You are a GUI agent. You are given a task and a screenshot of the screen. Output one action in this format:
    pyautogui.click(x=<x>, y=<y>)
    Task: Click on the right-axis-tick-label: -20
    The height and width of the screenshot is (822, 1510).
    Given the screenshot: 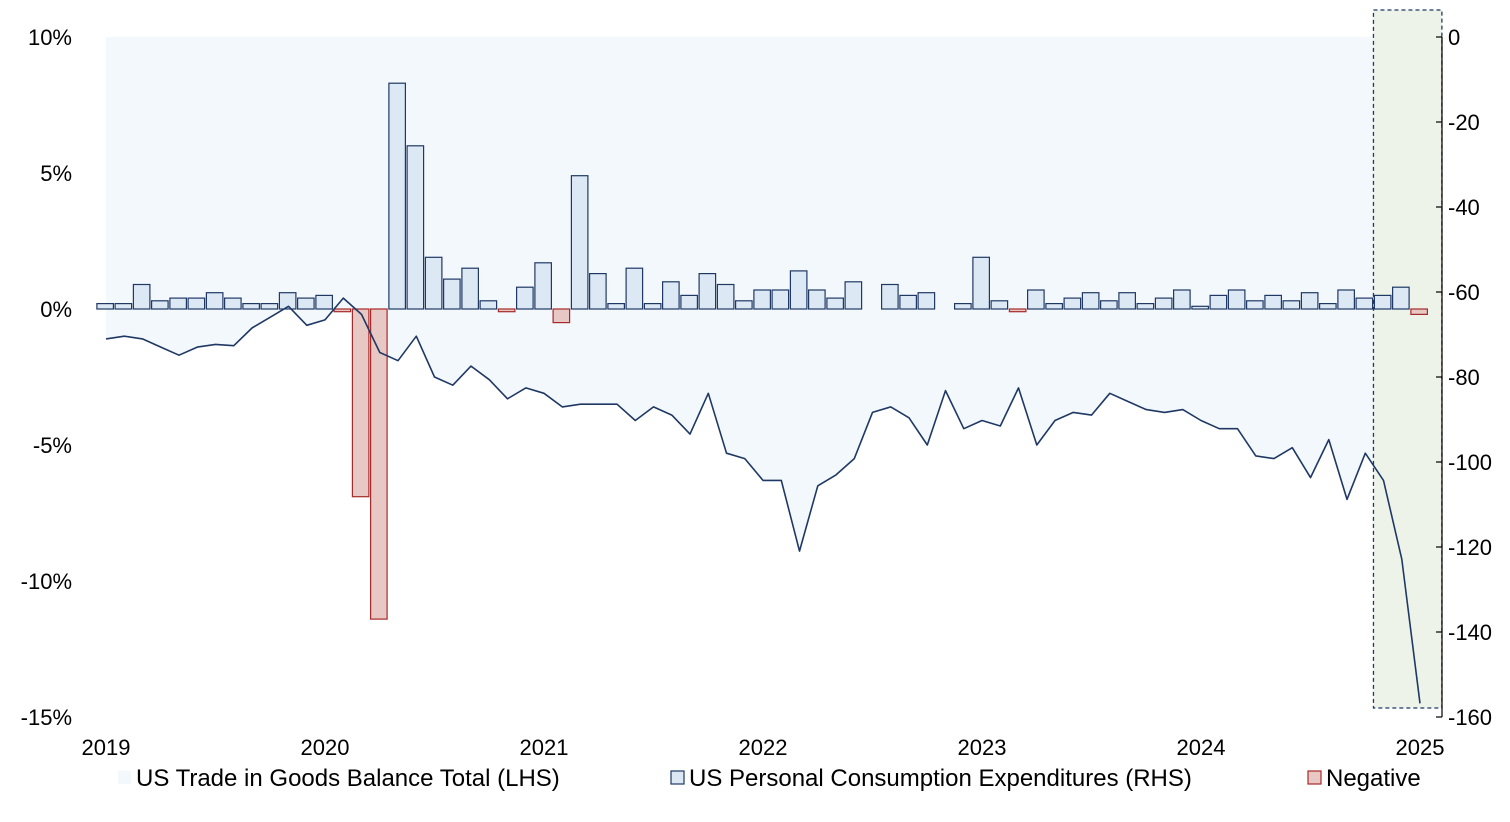 What is the action you would take?
    pyautogui.click(x=1464, y=122)
    